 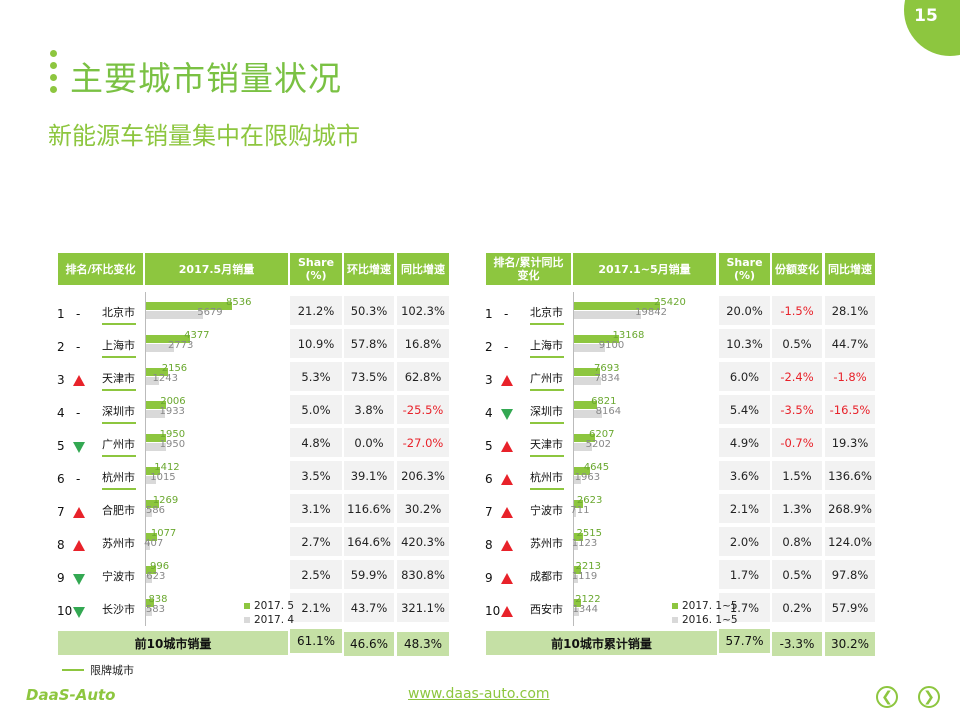 What do you see at coordinates (316, 508) in the screenshot?
I see `cell-share: 3.1%` at bounding box center [316, 508].